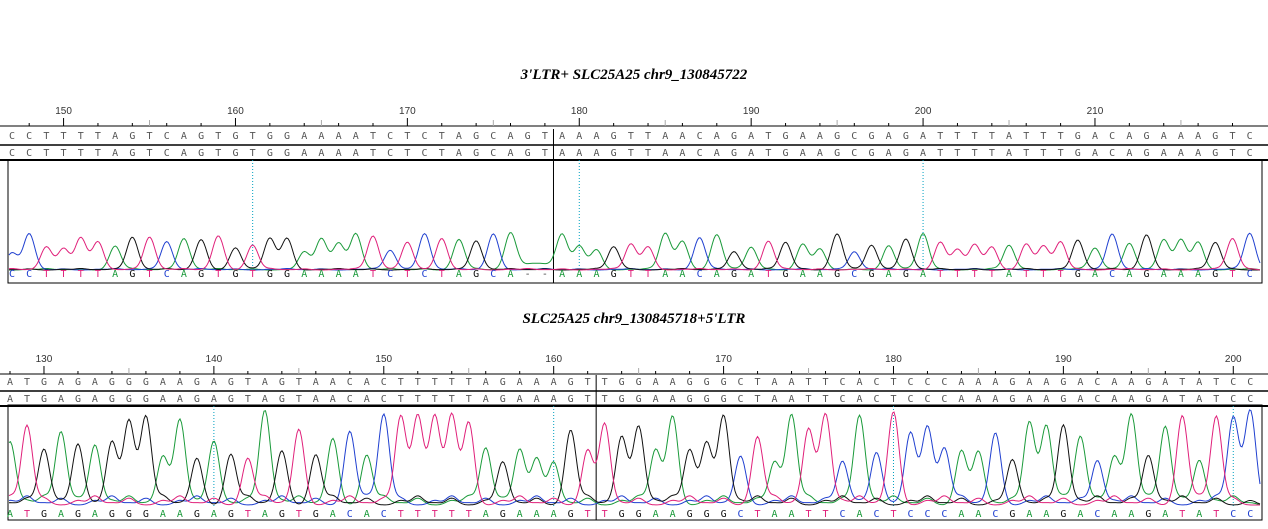 The width and height of the screenshot is (1268, 529). Describe the element at coordinates (63, 111) in the screenshot. I see `tick-label: 150` at that location.